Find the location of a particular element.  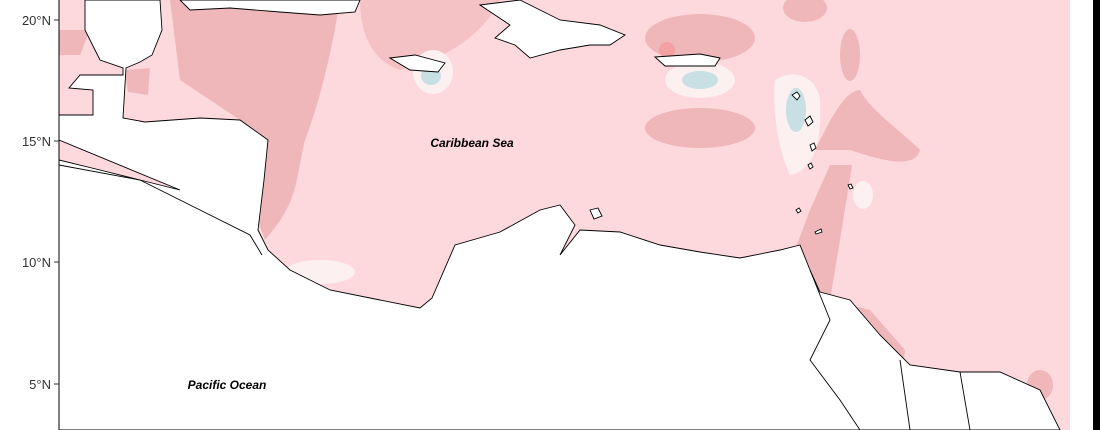

anomaly-region-cuba is located at coordinates (430, 35).